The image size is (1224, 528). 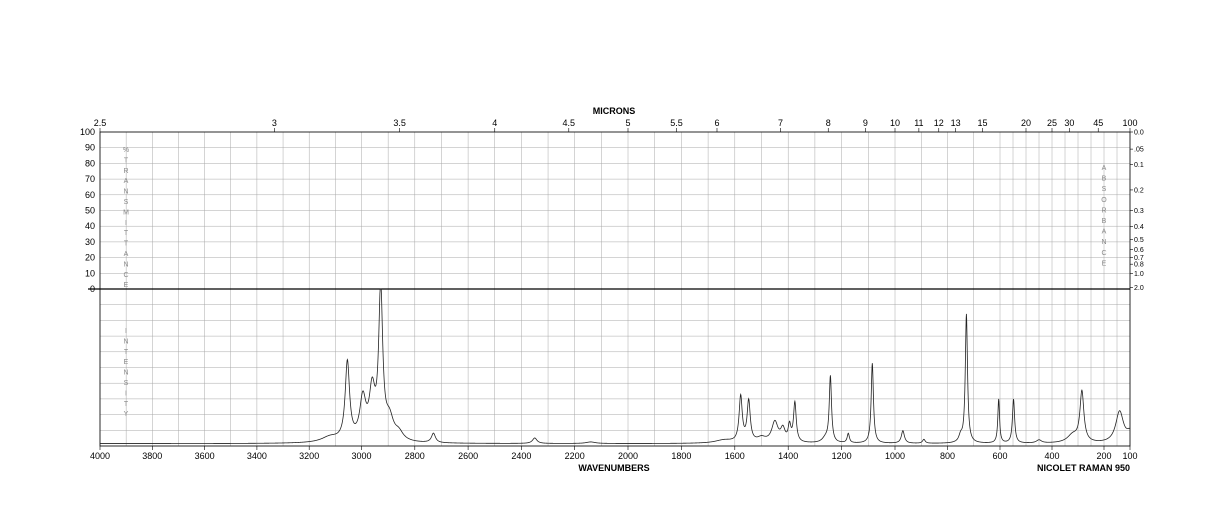 What do you see at coordinates (716, 123) in the screenshot?
I see `micron-tick-label: 6` at bounding box center [716, 123].